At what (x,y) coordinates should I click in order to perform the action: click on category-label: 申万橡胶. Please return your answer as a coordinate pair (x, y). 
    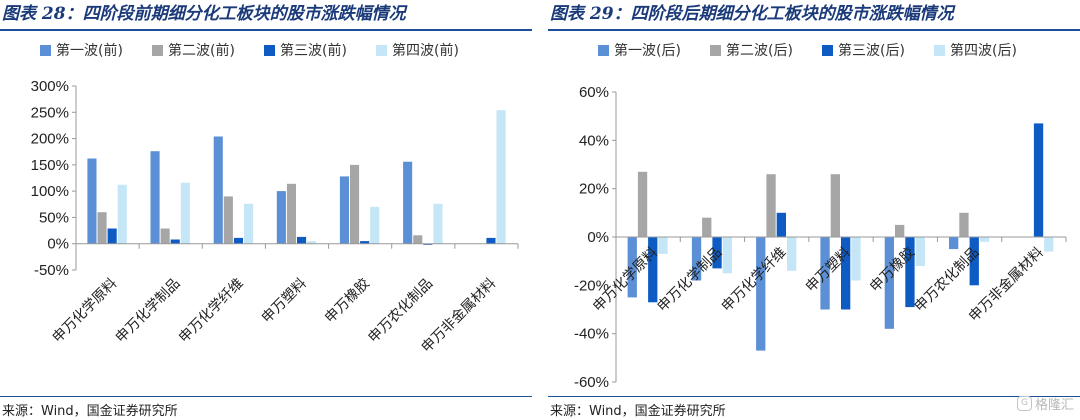
    Looking at the image, I should click on (347, 301).